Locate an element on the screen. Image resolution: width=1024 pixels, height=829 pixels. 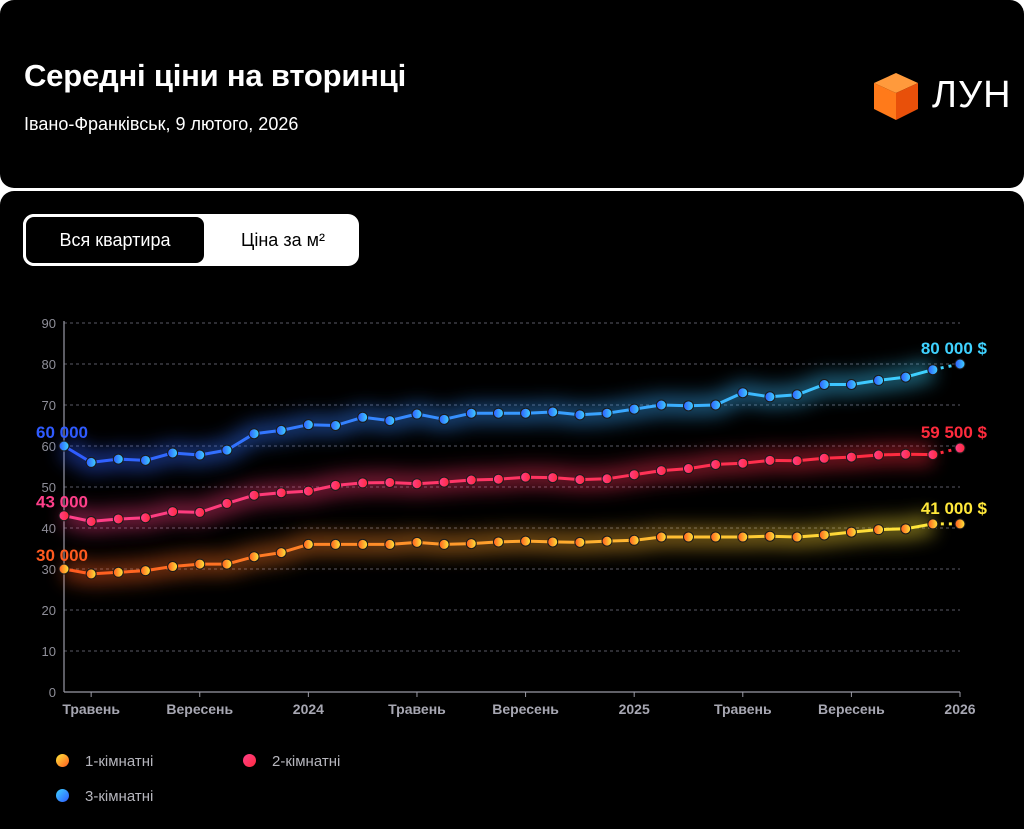
tab-price-per-m2: Ціна за м² is located at coordinates (283, 240).